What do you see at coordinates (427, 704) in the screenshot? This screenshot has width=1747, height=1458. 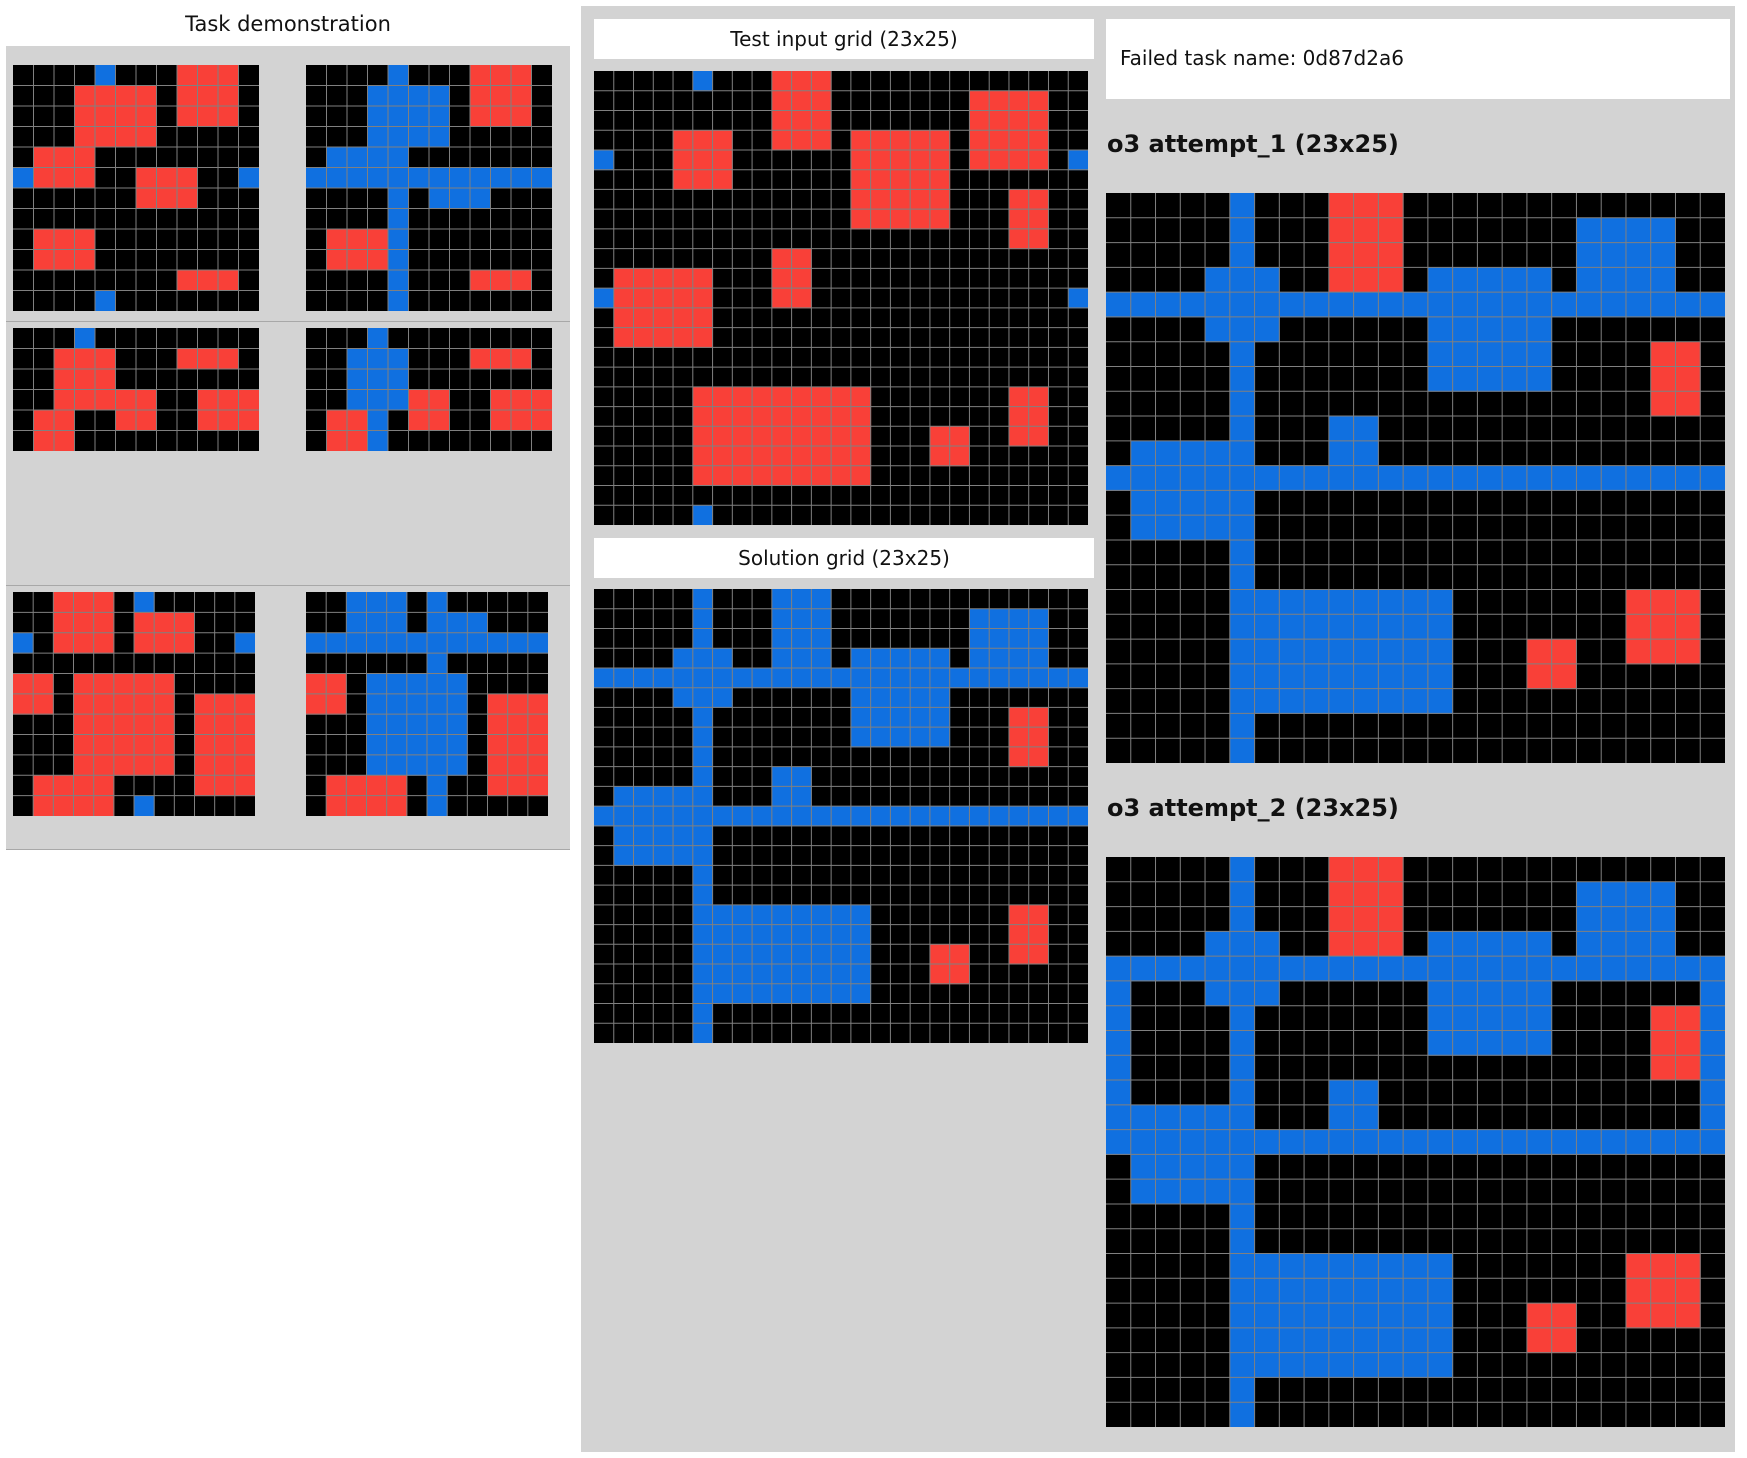 I see `demo-3-output-grid` at bounding box center [427, 704].